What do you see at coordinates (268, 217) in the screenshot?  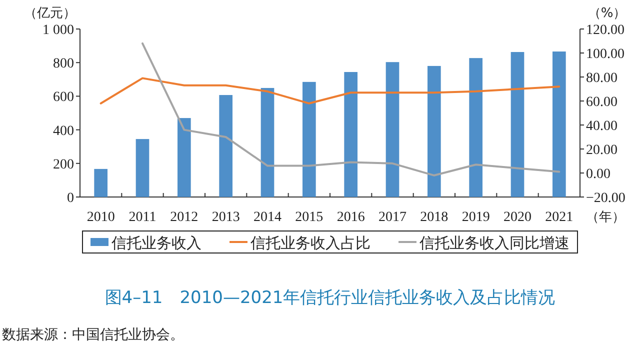 I see `x-tick-label: 2014` at bounding box center [268, 217].